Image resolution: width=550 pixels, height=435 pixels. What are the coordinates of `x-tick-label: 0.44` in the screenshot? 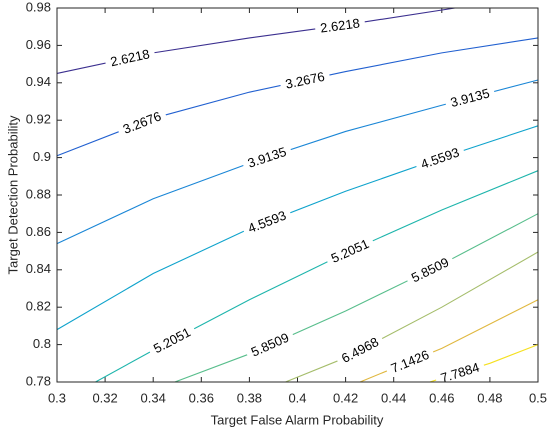 It's located at (393, 397).